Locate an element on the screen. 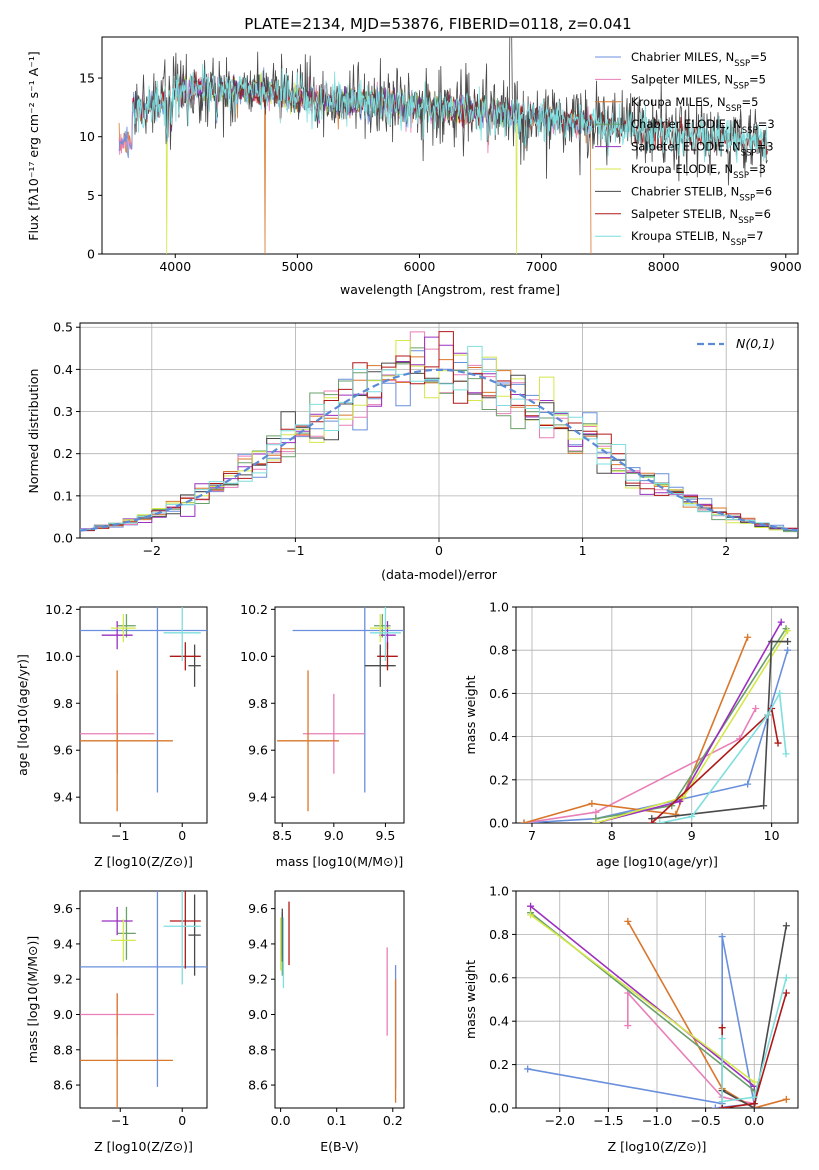 Image resolution: width=819 pixels, height=1170 pixels. x-tick-label: 8 is located at coordinates (612, 835).